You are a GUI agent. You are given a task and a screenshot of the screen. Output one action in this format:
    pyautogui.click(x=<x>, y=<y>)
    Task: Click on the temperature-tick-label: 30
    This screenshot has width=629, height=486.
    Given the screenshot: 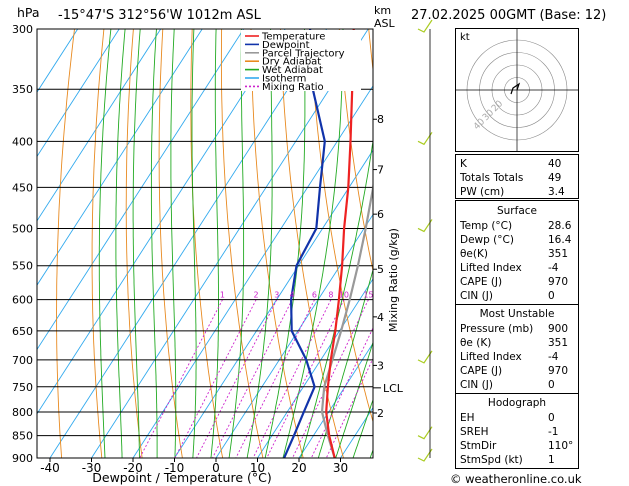 What is the action you would take?
    pyautogui.click(x=340, y=468)
    